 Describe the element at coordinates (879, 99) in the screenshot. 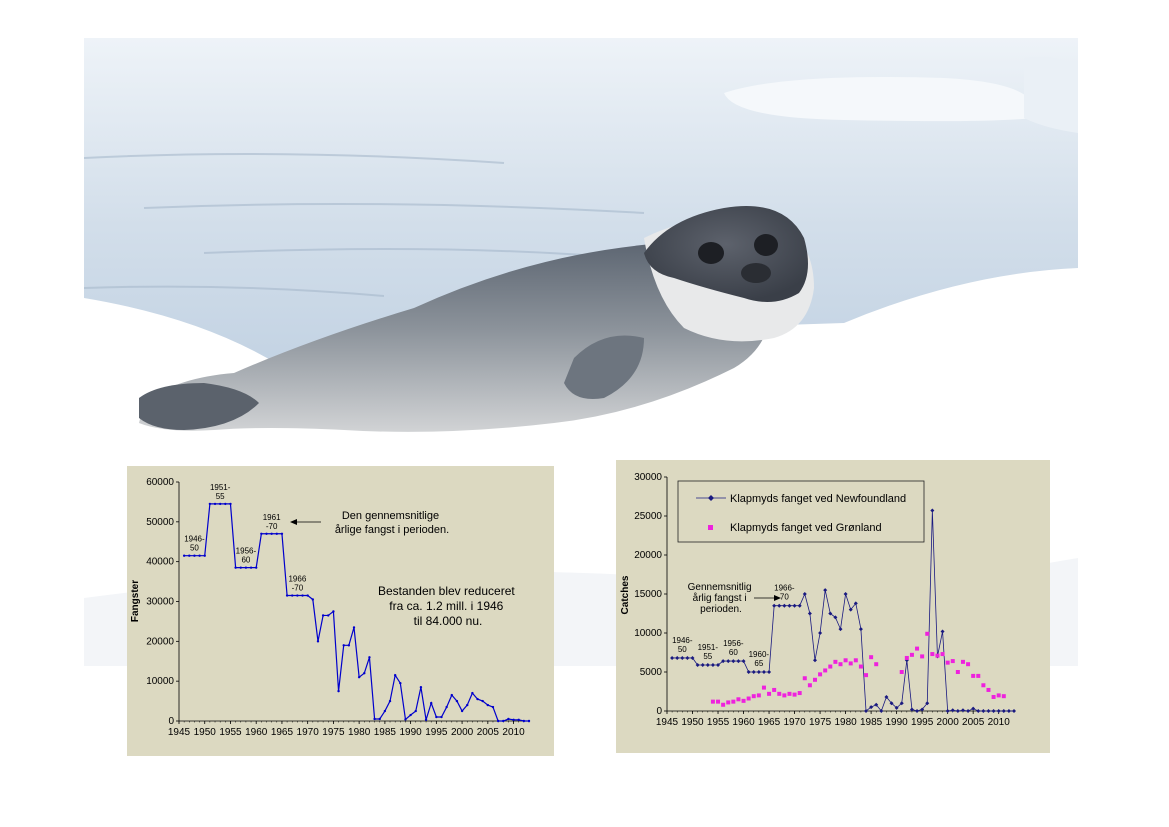

I see `ice-floe` at that location.